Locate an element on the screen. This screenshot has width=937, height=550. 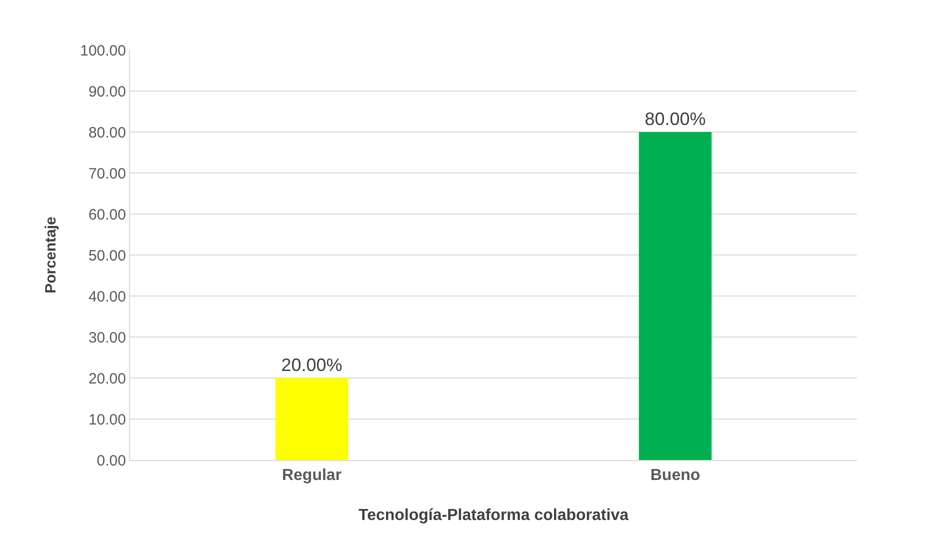
y-tick-label: 20.00 is located at coordinates (107, 379).